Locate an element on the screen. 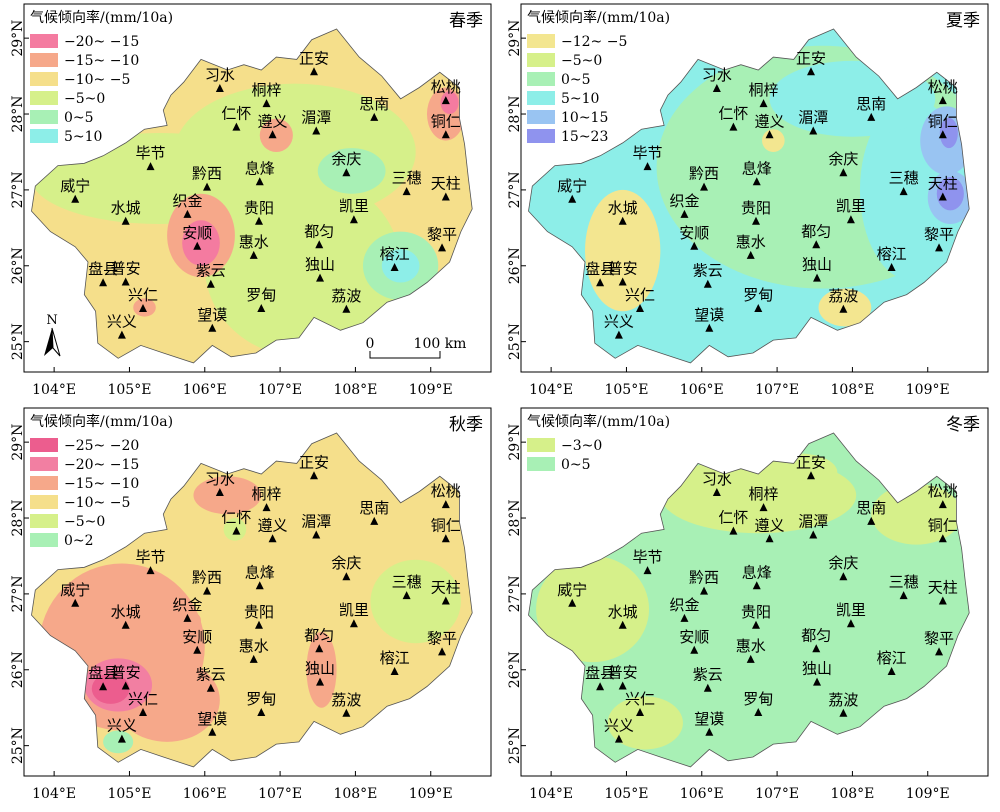  station-label: 罗甸 is located at coordinates (261, 295).